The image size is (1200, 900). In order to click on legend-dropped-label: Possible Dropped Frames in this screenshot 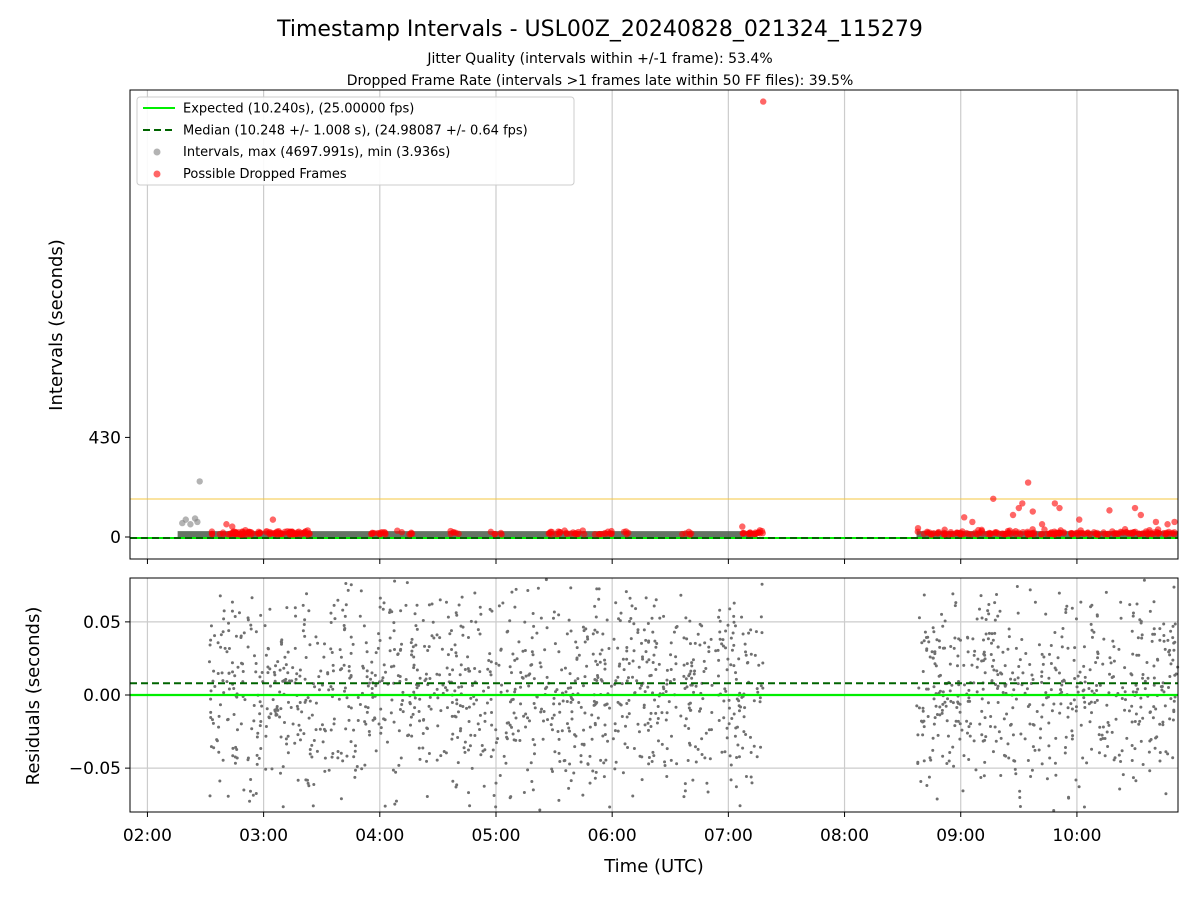, I will do `click(265, 174)`.